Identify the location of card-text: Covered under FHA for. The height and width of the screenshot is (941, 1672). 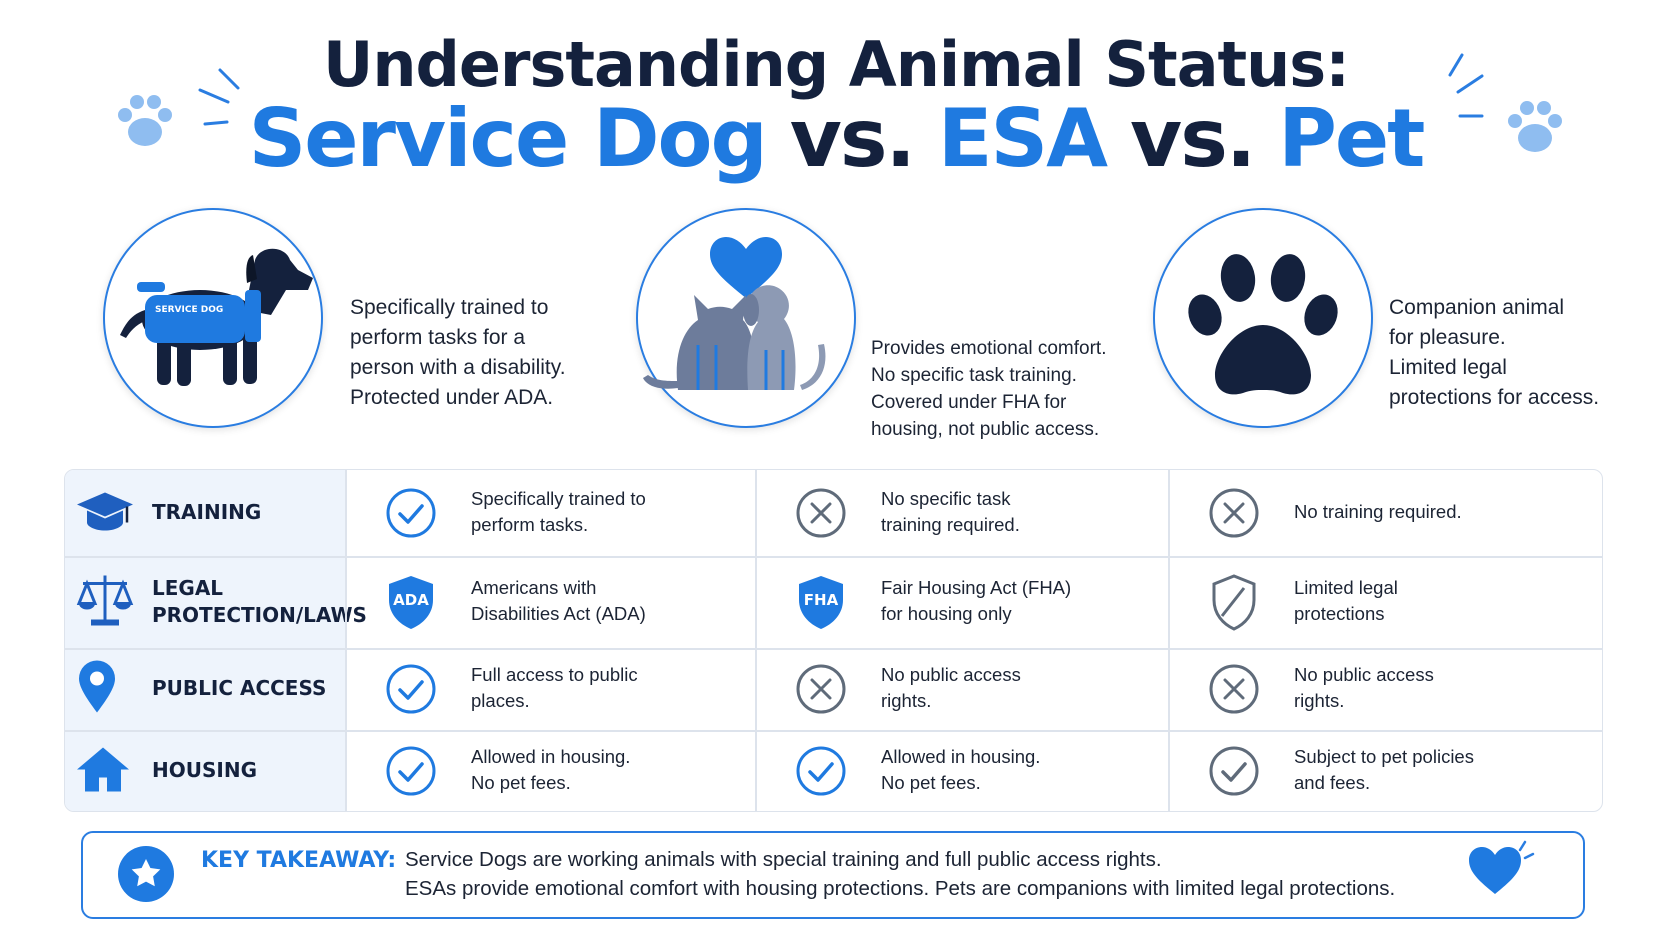
(969, 402).